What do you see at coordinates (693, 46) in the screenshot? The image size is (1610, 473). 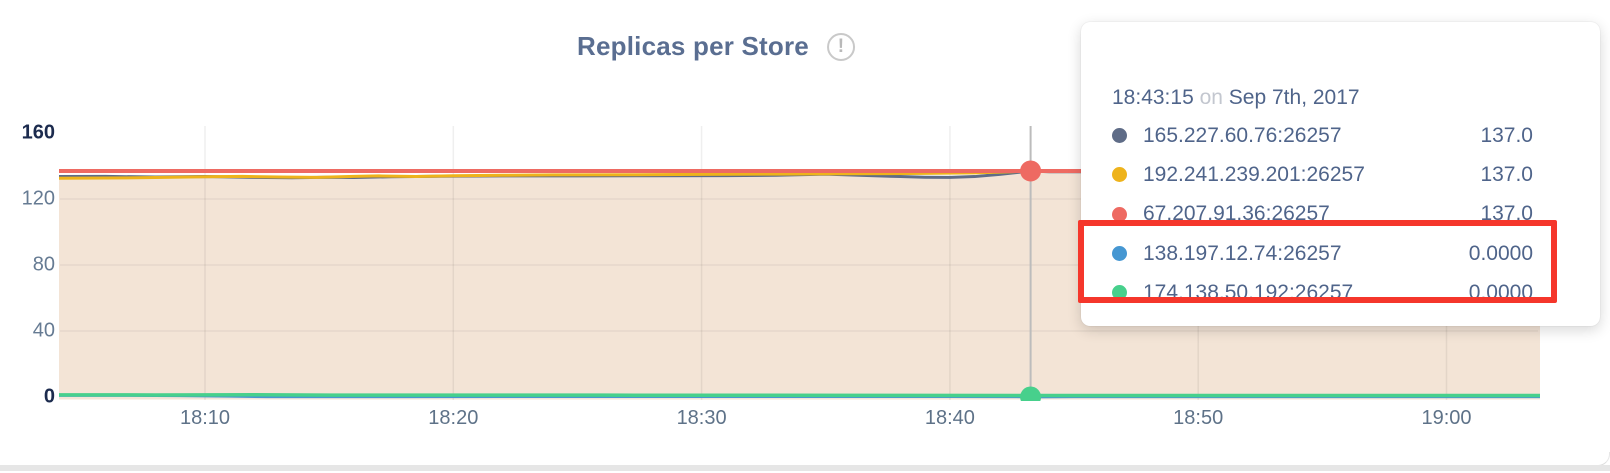 I see `chart-title: Replicas per Store` at bounding box center [693, 46].